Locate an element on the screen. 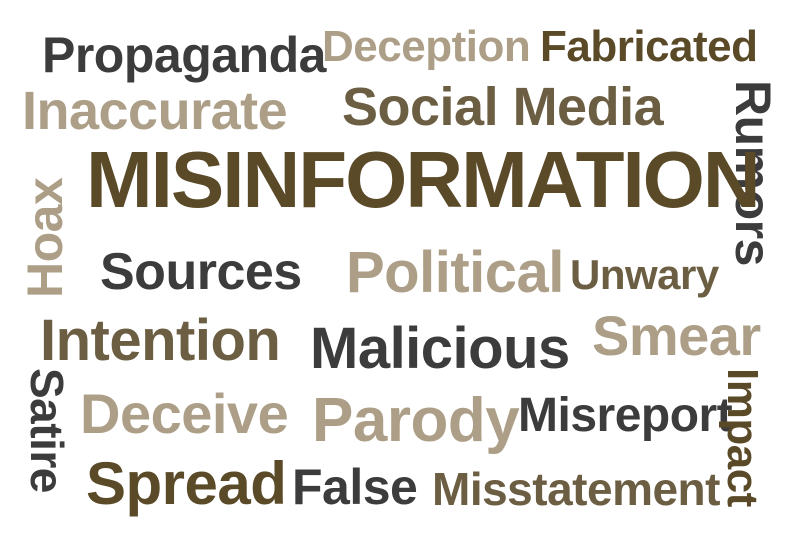 The image size is (800, 533). word-smear: Smear is located at coordinates (676, 335).